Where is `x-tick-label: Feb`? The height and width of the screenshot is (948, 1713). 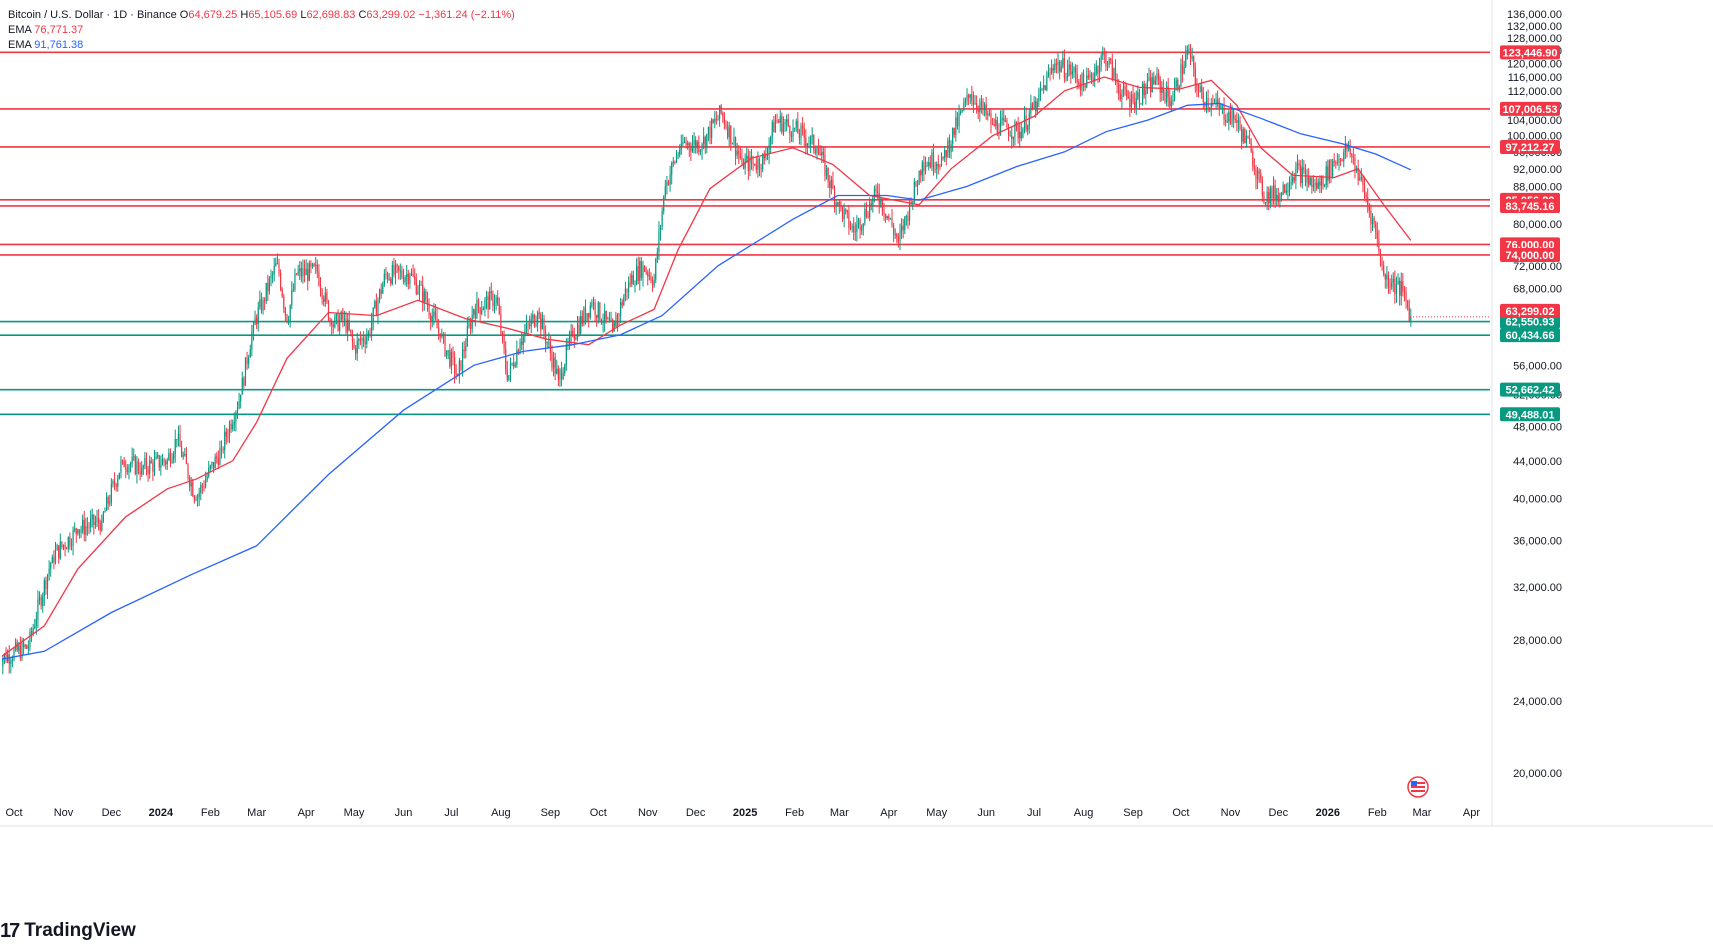 x-tick-label: Feb is located at coordinates (1377, 813).